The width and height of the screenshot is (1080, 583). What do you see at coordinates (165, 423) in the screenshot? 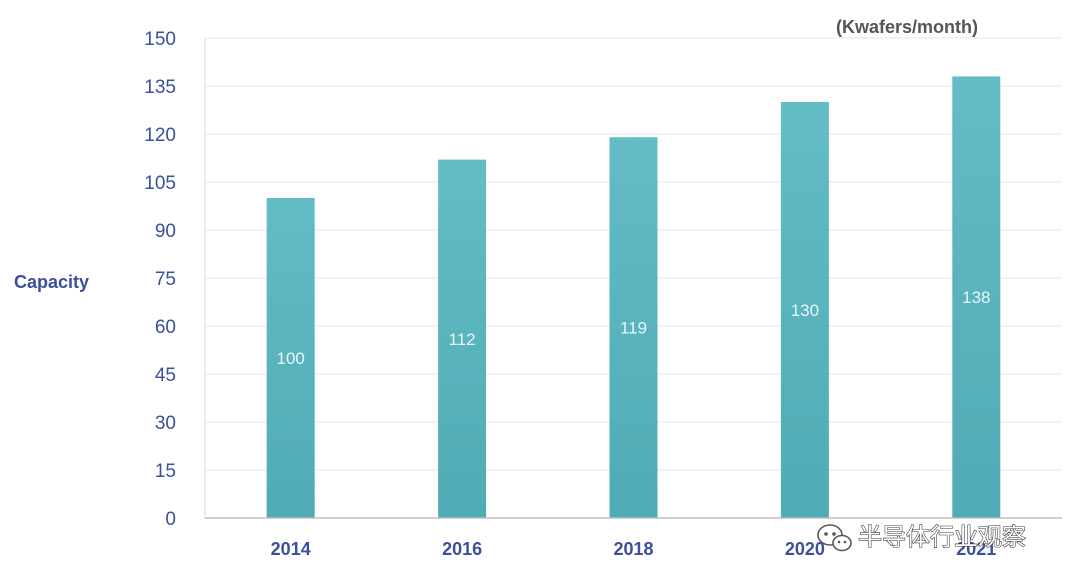
I see `y-tick-label: 30` at bounding box center [165, 423].